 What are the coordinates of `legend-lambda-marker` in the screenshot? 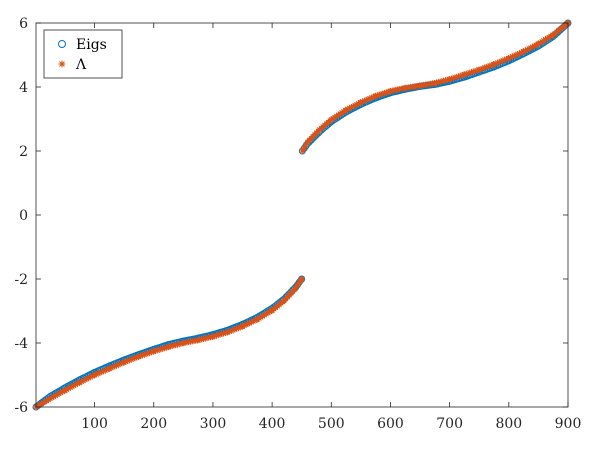 It's located at (62, 64).